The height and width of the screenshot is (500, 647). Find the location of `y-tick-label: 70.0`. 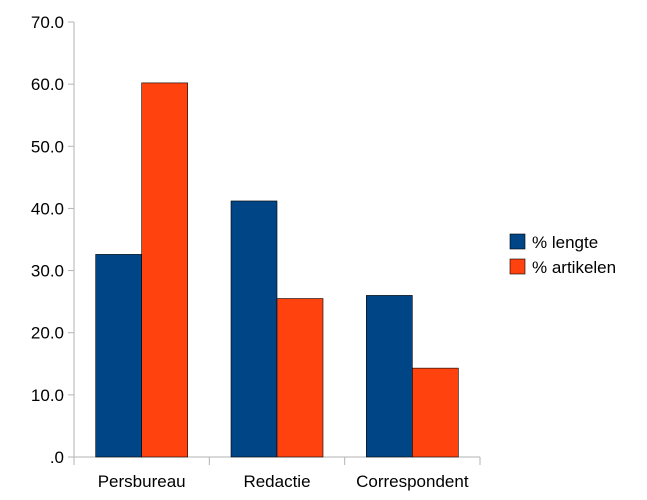

y-tick-label: 70.0 is located at coordinates (47, 22).